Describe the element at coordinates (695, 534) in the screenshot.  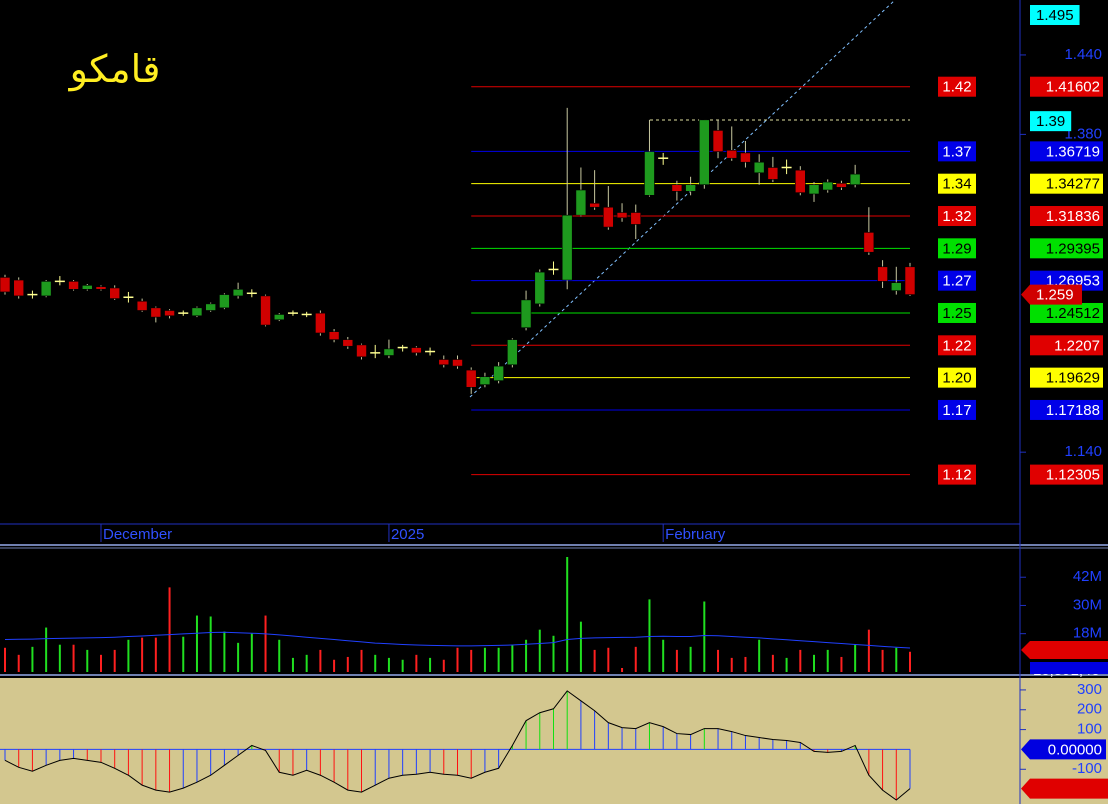
I see `x-tick-label: February` at that location.